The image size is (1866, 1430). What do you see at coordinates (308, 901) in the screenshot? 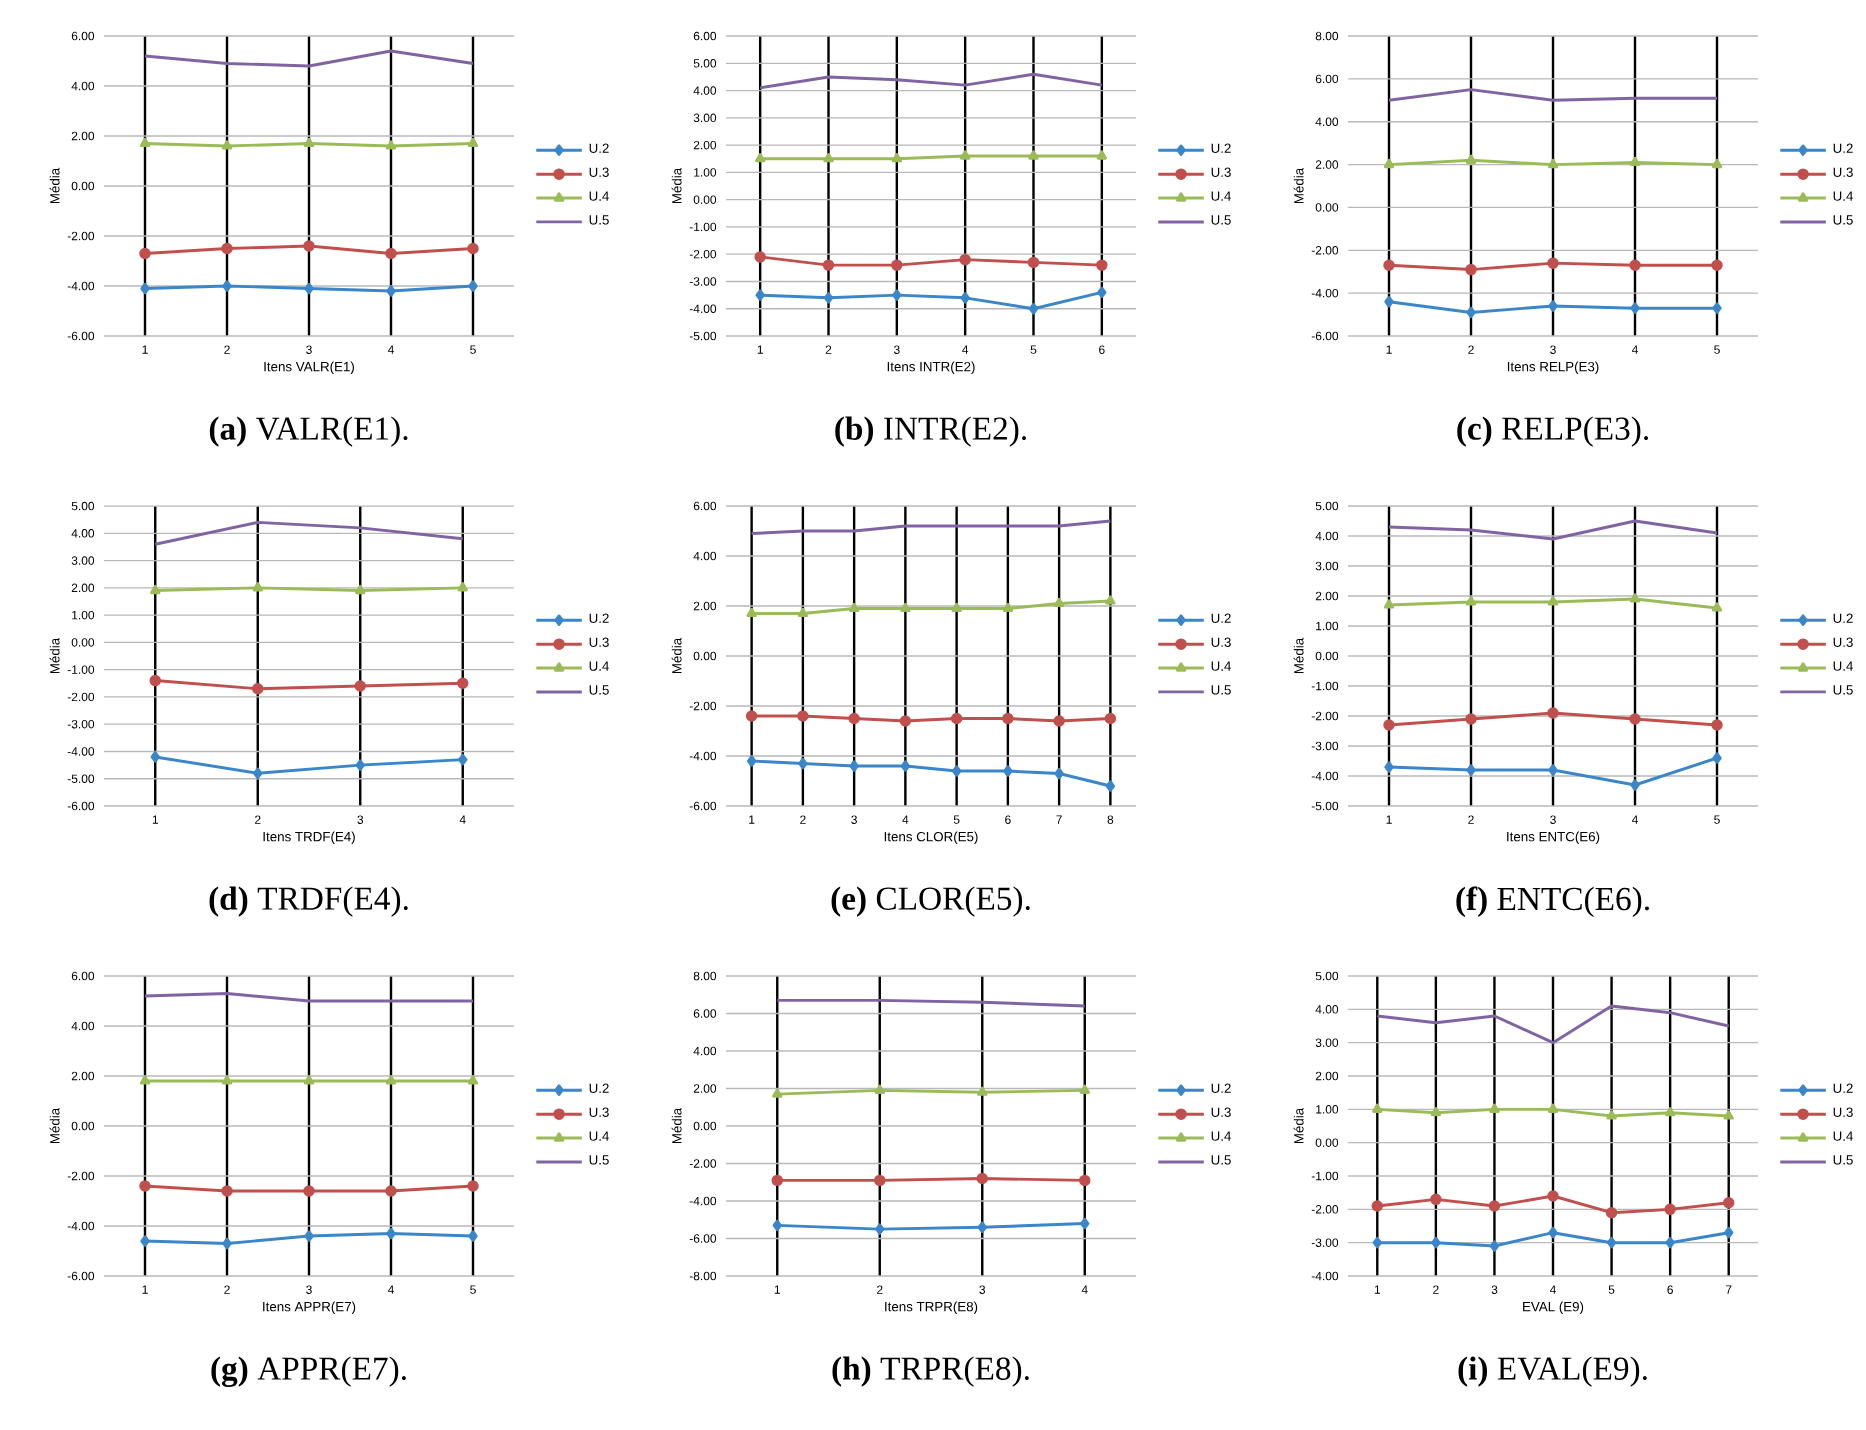
I see `text: (d) TRDF(E4).` at bounding box center [308, 901].